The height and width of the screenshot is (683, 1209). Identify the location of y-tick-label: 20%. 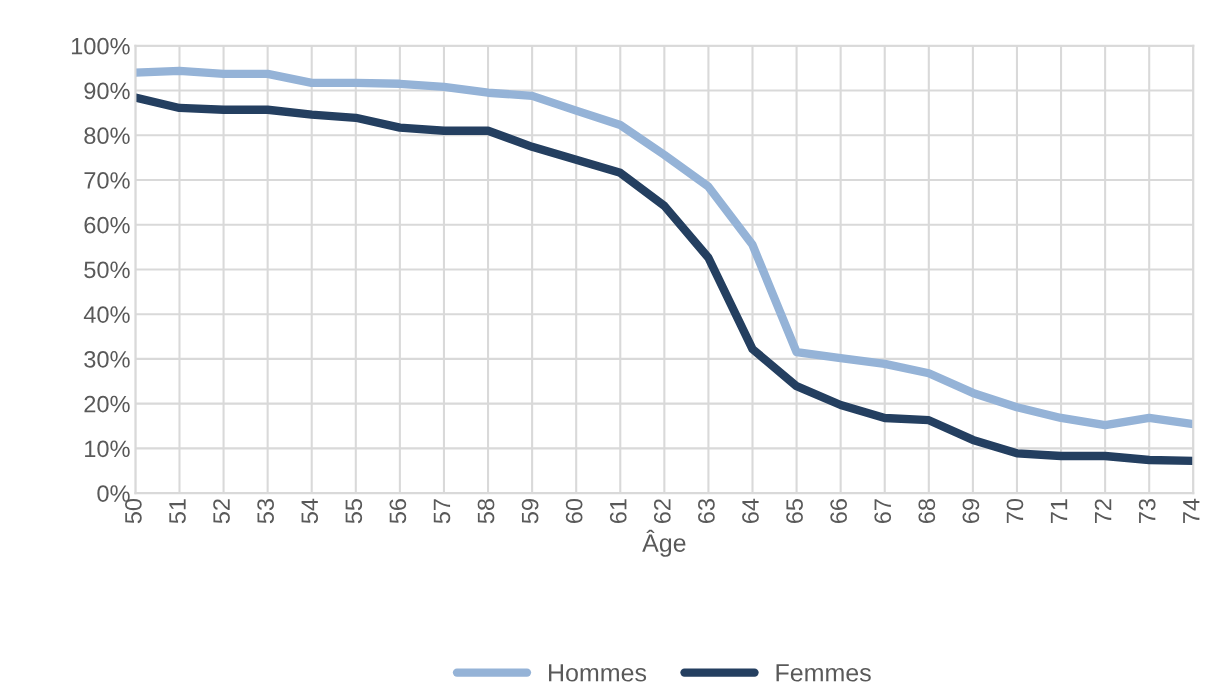
(107, 404).